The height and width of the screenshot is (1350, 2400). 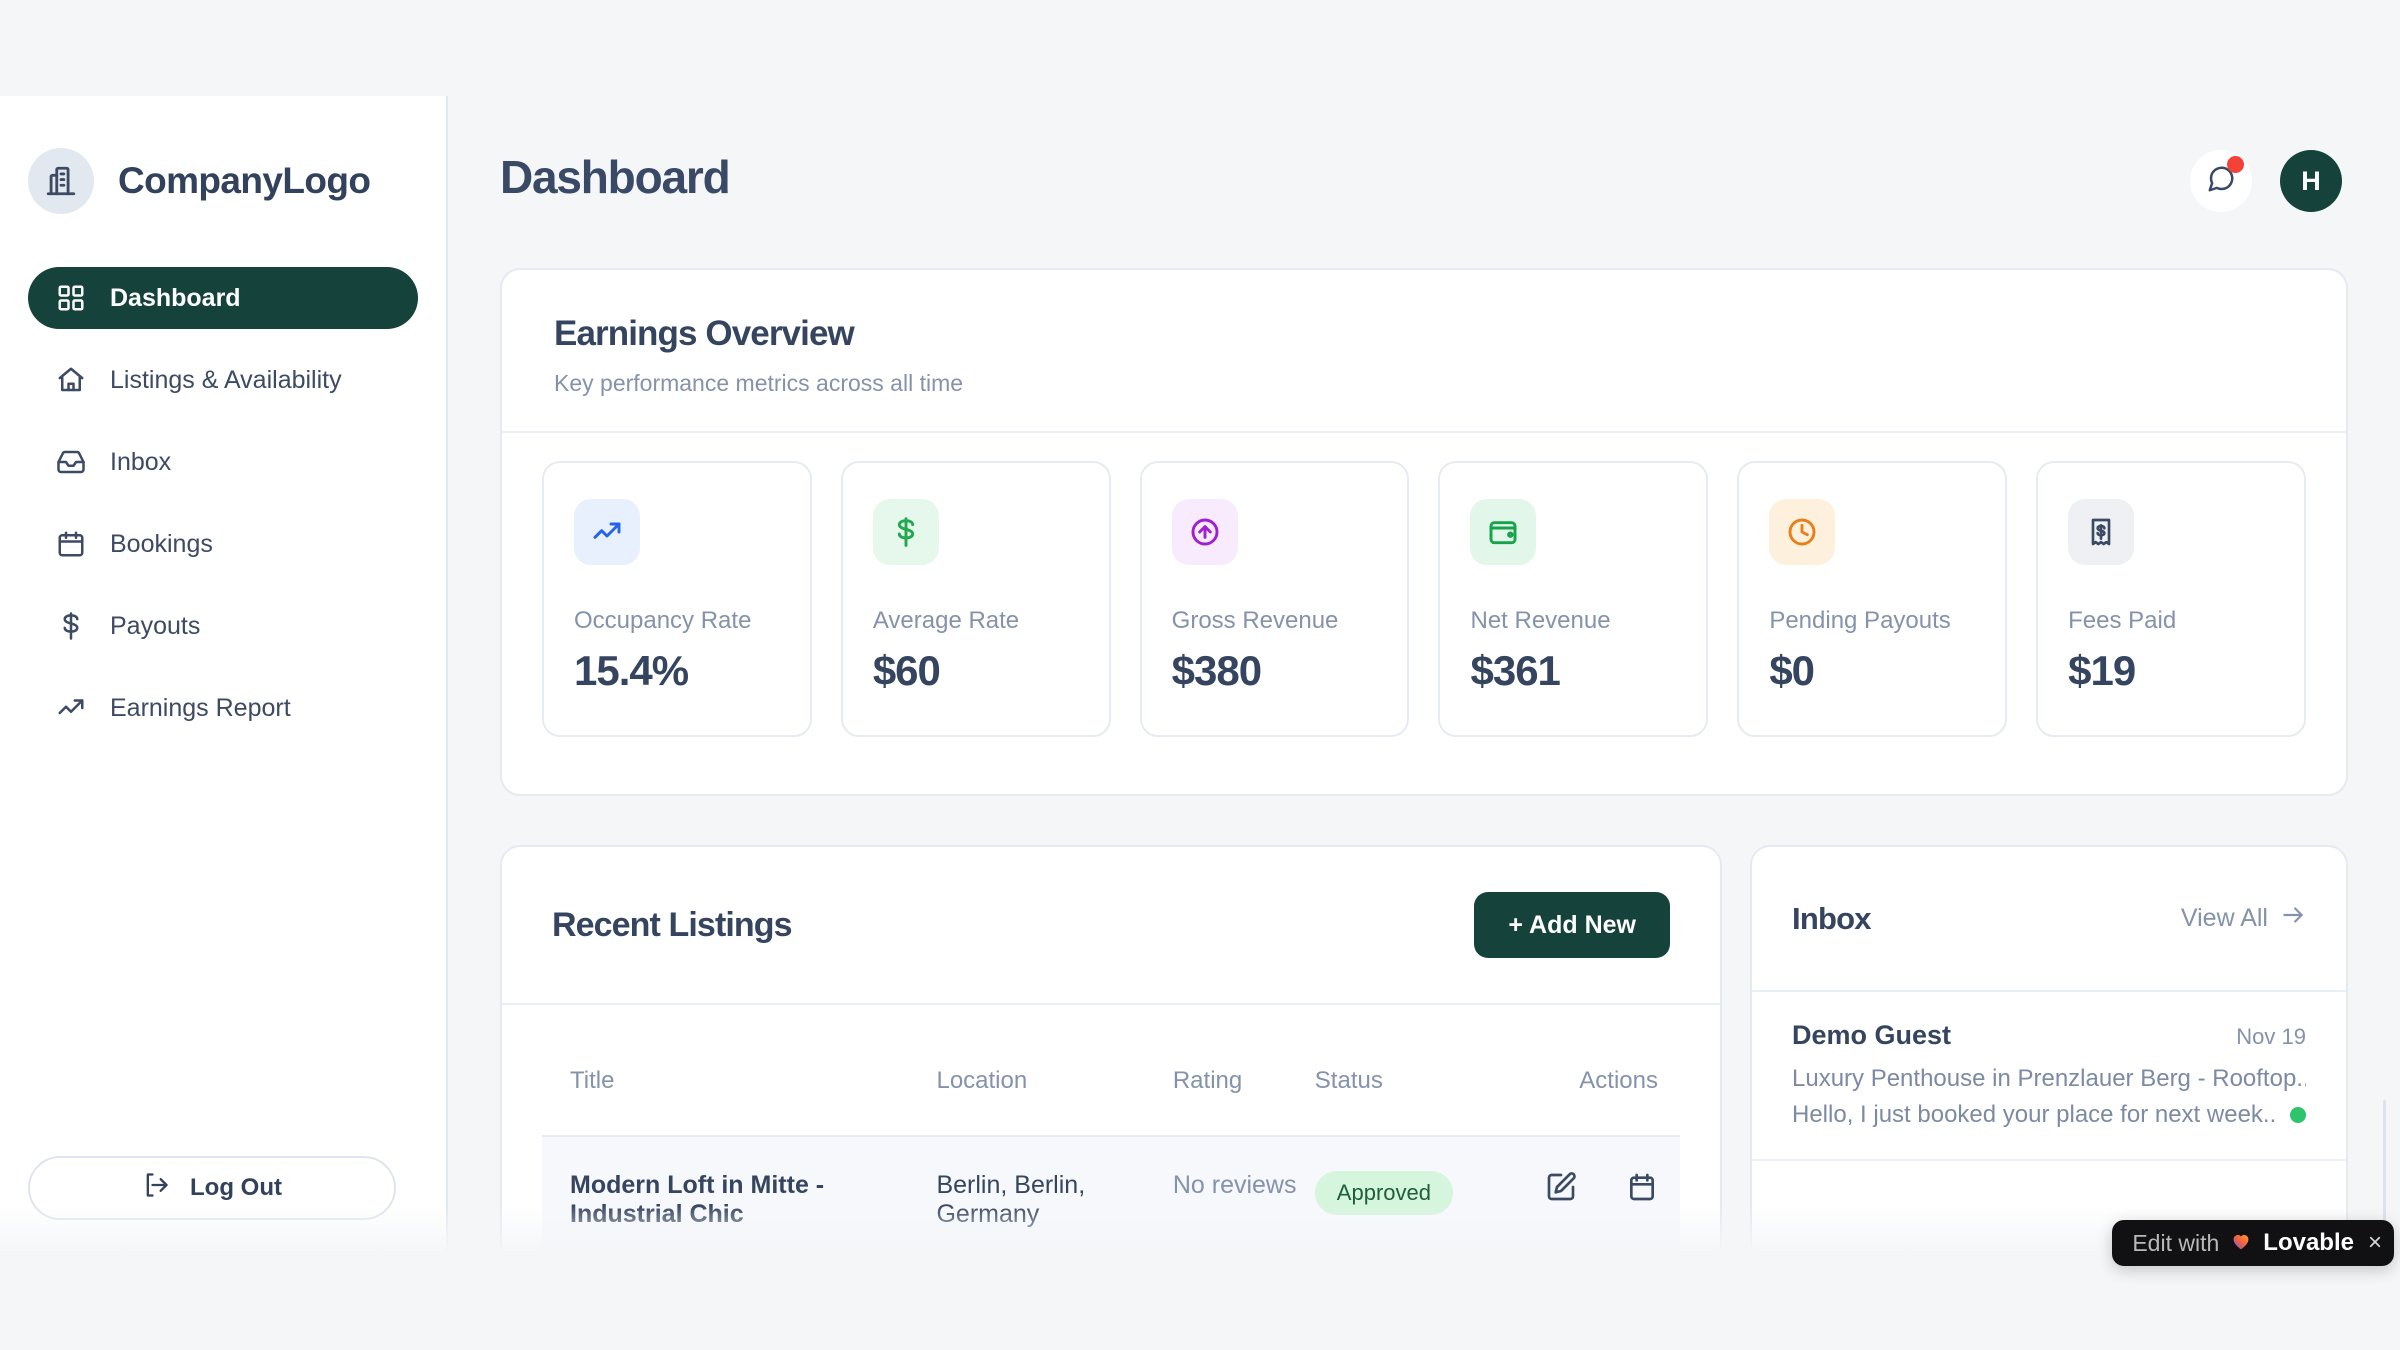 I want to click on sidebar-item-bookings: Bookings, so click(x=223, y=544).